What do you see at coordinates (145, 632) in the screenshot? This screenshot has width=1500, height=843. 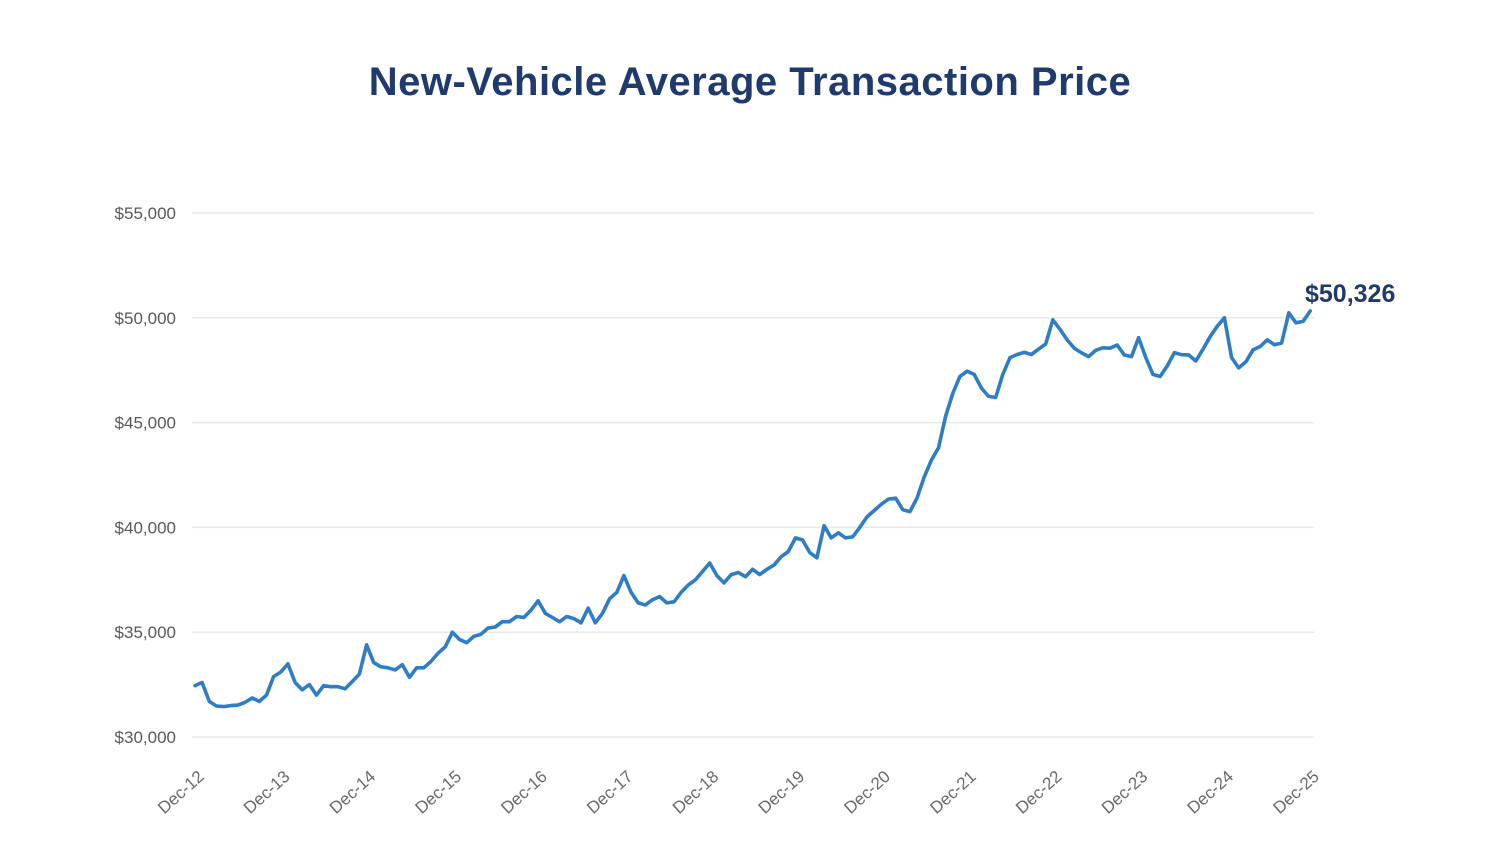 I see `y-axis-tick-label: $35,000` at bounding box center [145, 632].